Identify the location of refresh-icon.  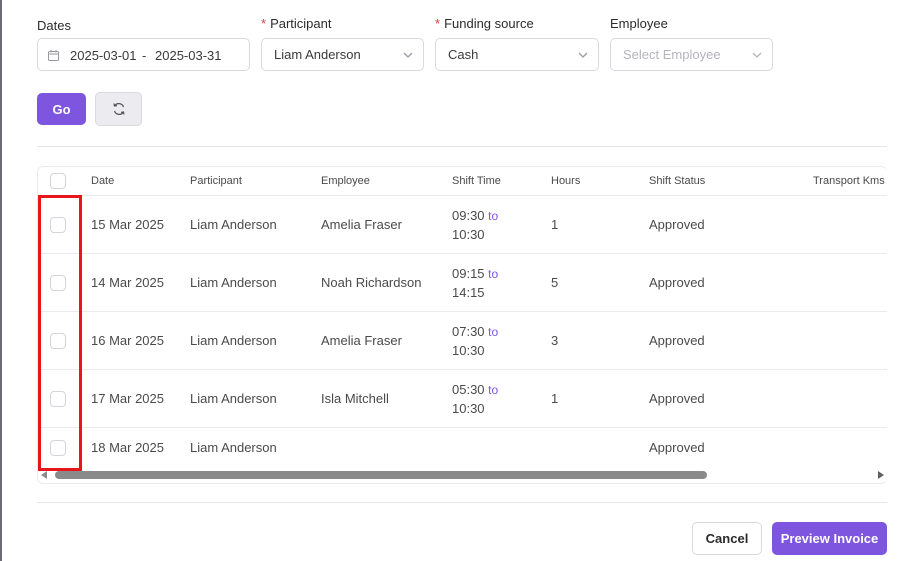
(118, 109).